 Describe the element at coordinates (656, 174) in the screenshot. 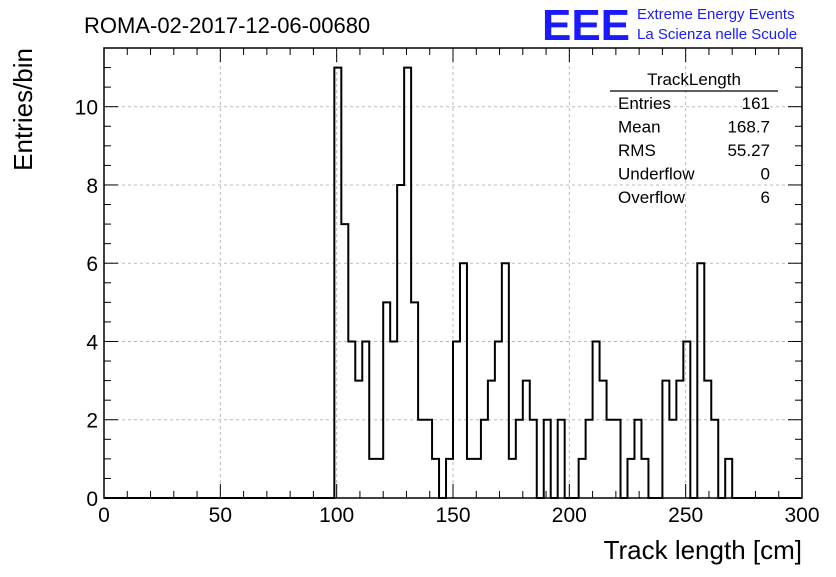

I see `stats-row-label: Underflow` at that location.